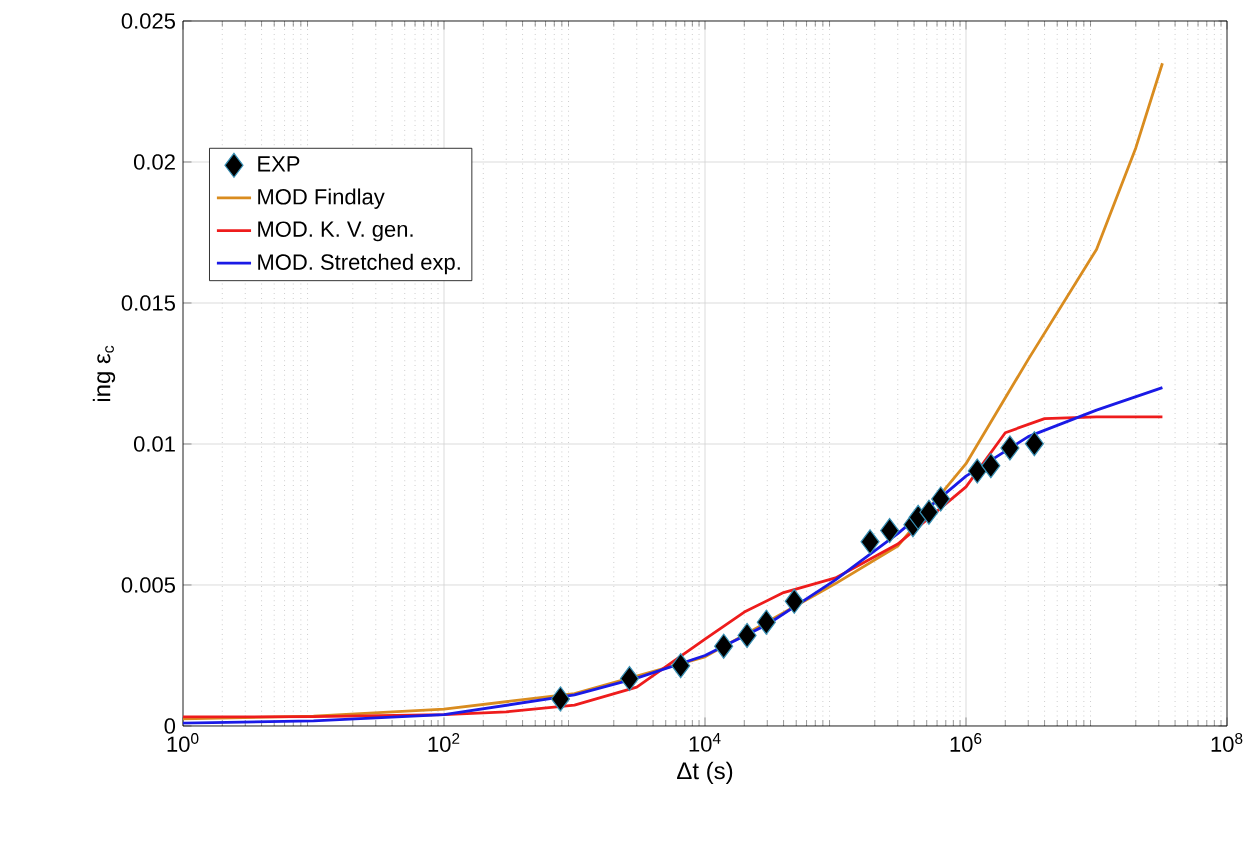  What do you see at coordinates (154, 162) in the screenshot?
I see `y-tick-label: 0.02` at bounding box center [154, 162].